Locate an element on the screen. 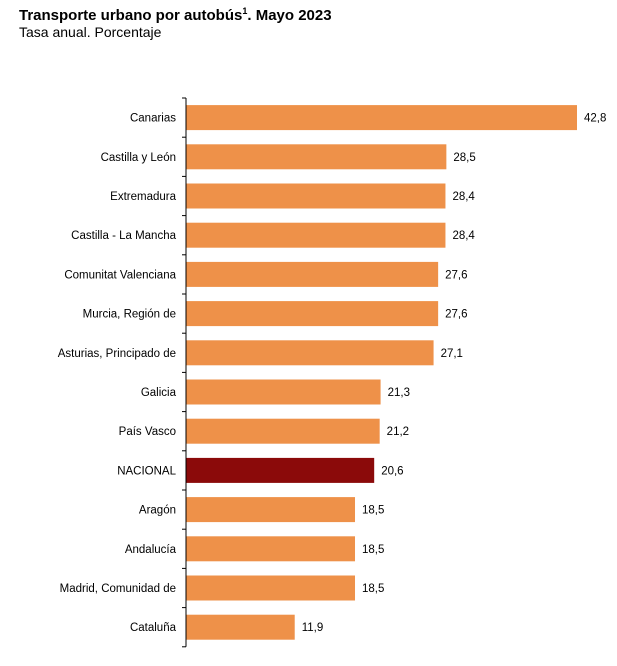 This screenshot has width=617, height=666. category-label-6: Asturias, Principado de is located at coordinates (117, 354).